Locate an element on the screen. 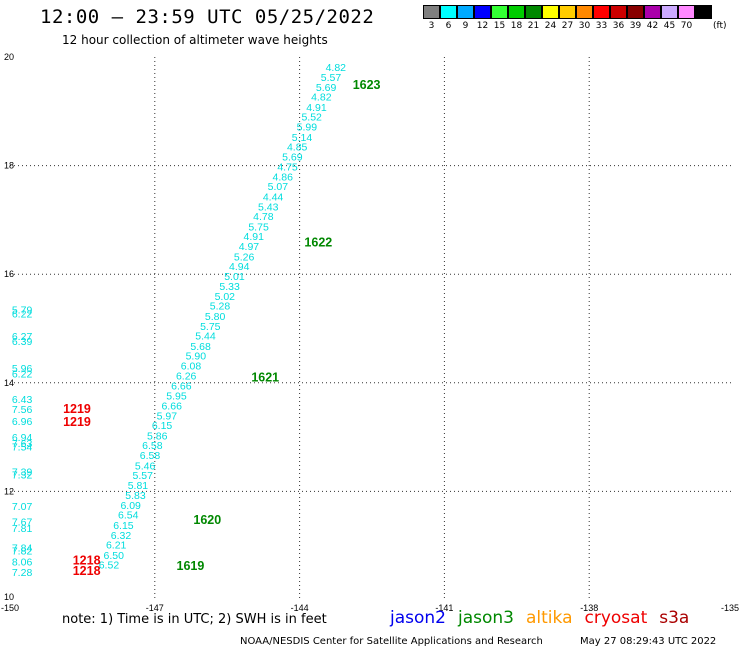  footer-timestamp: May 27 08:29:43 UTC 2022 is located at coordinates (648, 641).